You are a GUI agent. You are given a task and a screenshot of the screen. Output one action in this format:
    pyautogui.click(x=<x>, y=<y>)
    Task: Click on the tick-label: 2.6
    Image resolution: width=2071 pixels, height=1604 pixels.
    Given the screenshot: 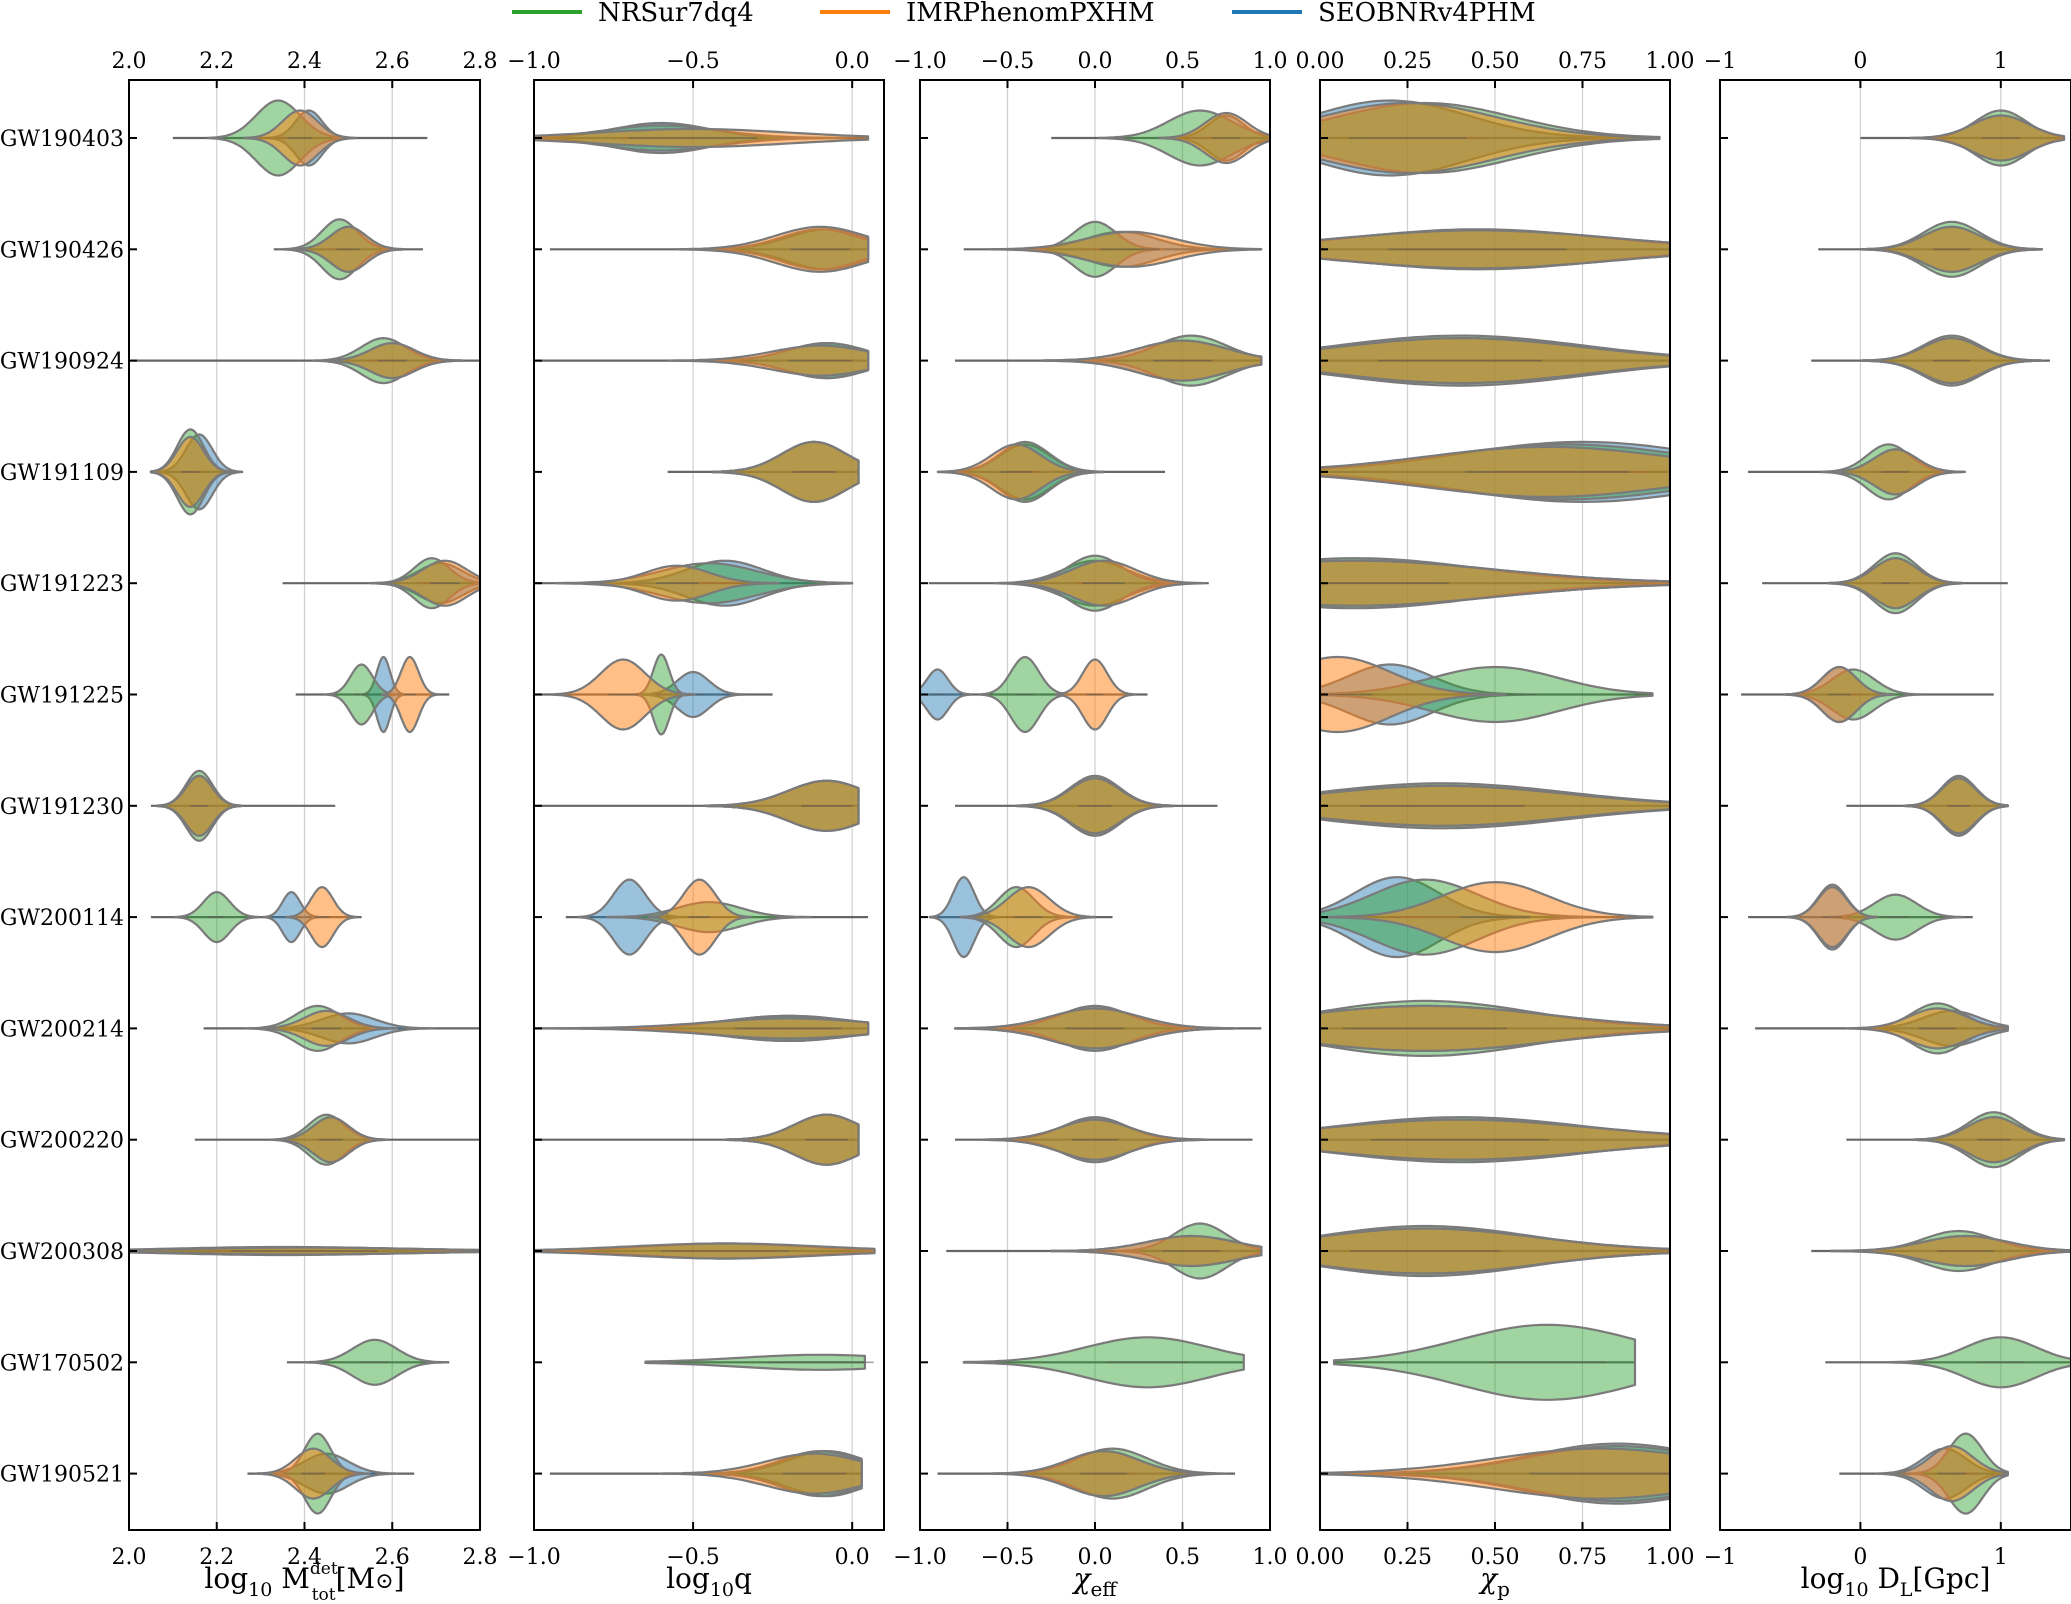 What is the action you would take?
    pyautogui.click(x=392, y=61)
    